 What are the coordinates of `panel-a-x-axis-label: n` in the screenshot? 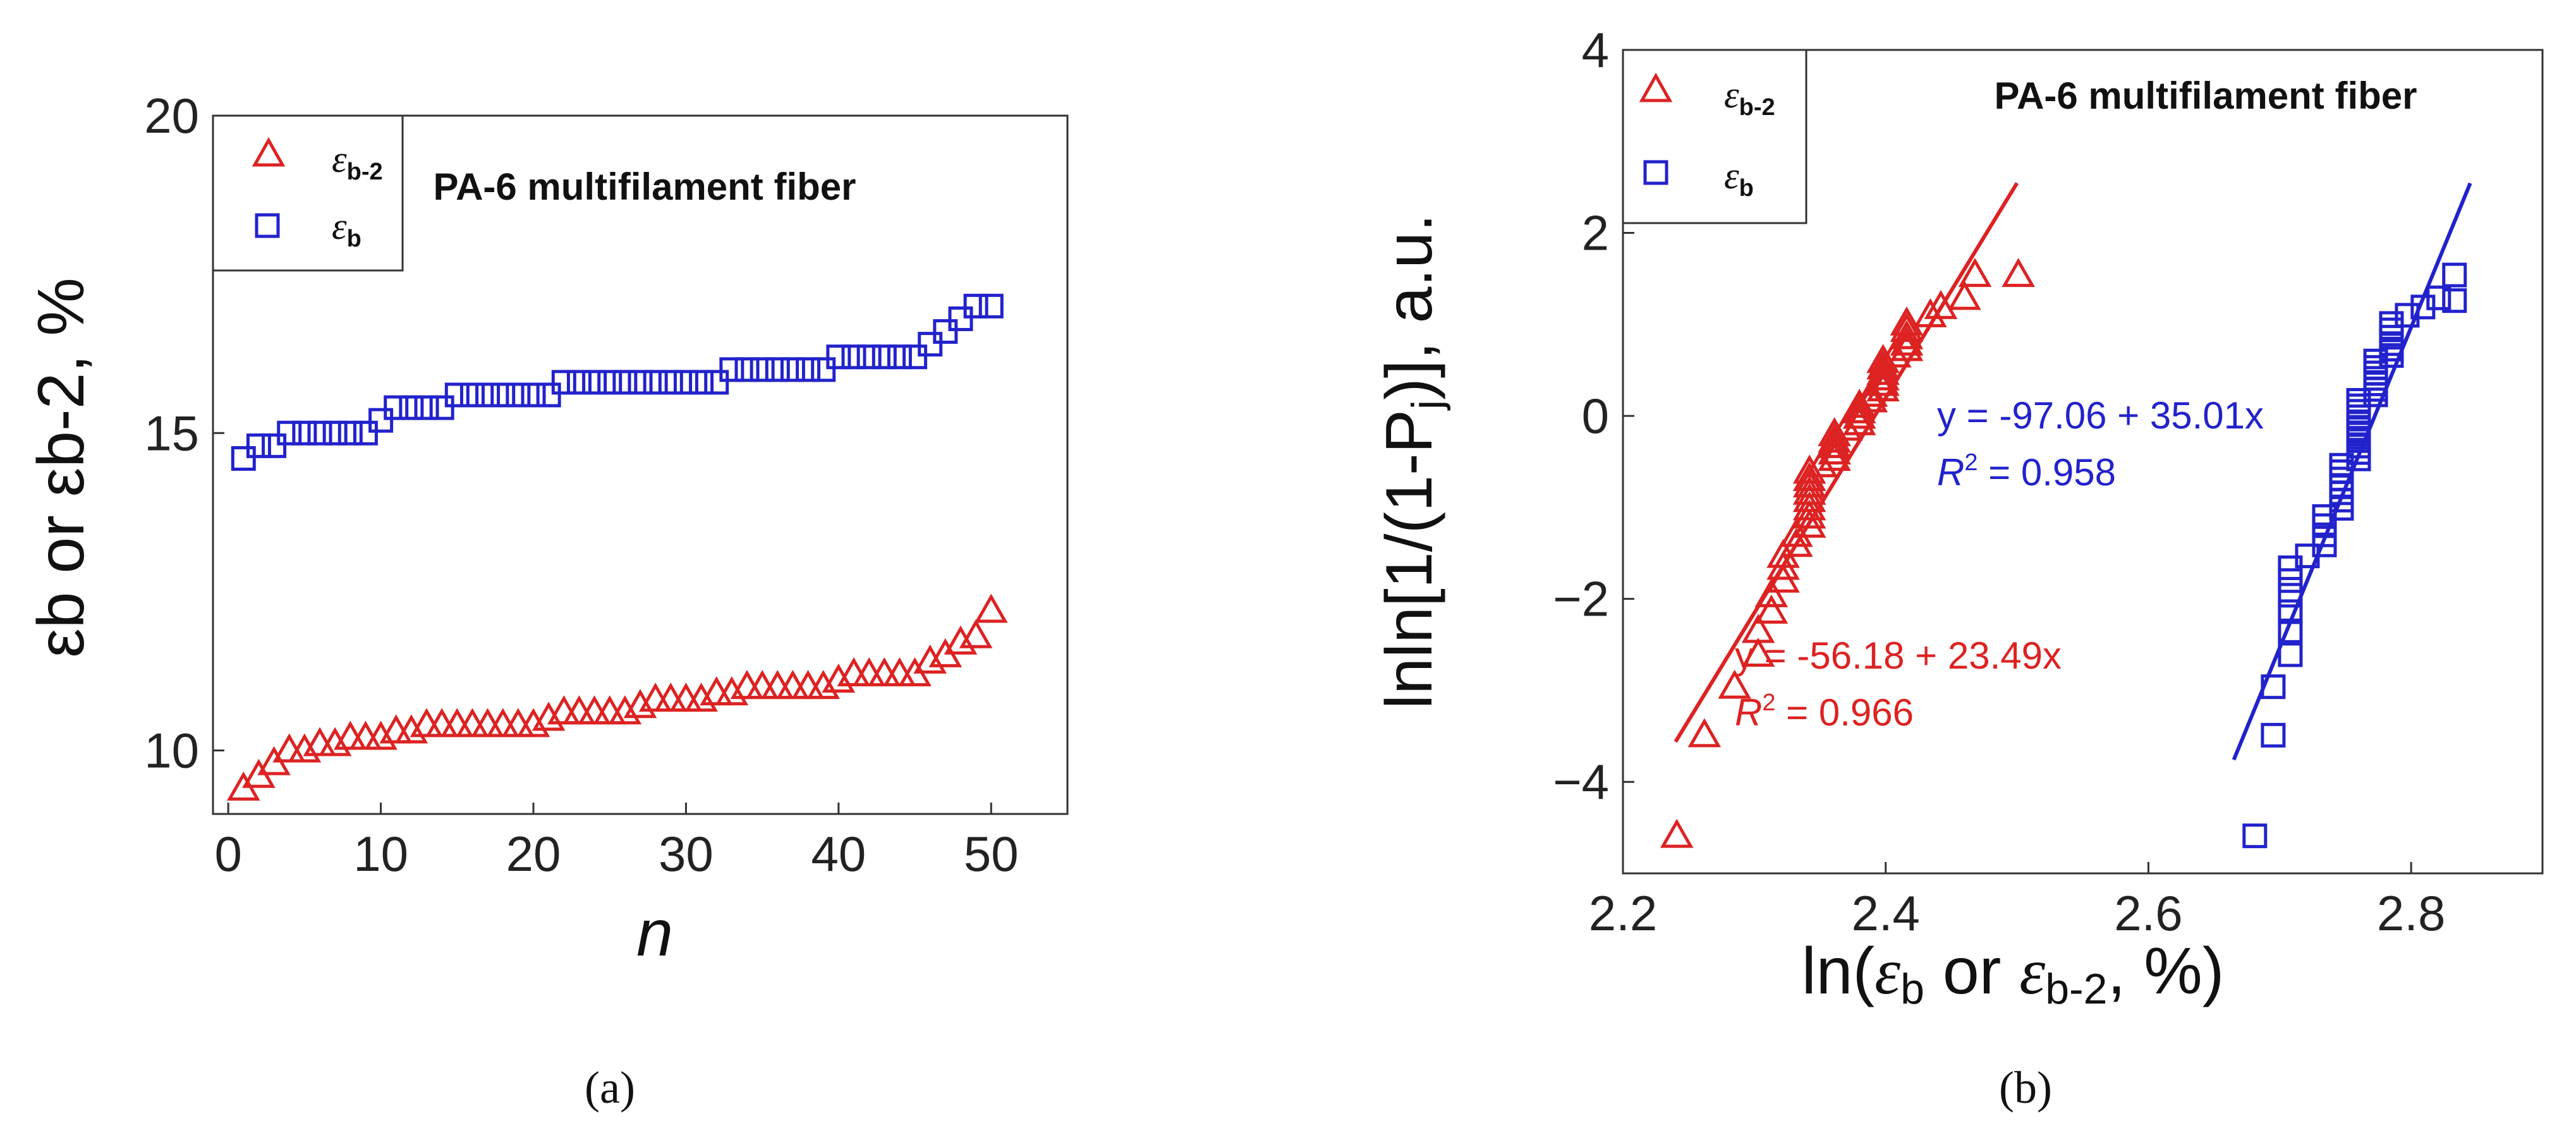 It's located at (654, 933).